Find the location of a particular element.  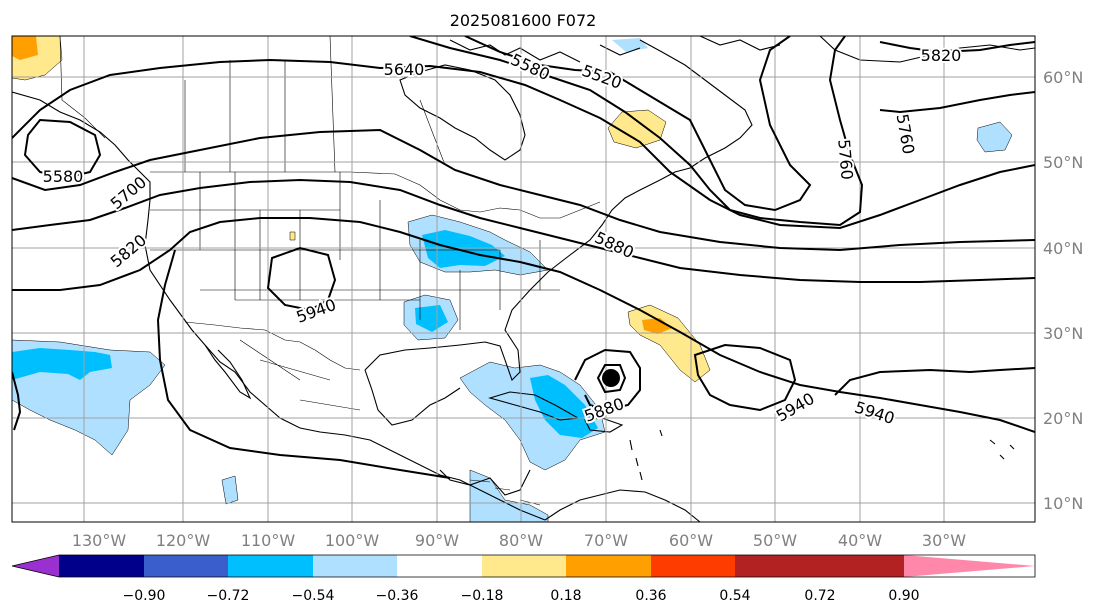

cyan-anomaly-gulf is located at coordinates (431, 318).